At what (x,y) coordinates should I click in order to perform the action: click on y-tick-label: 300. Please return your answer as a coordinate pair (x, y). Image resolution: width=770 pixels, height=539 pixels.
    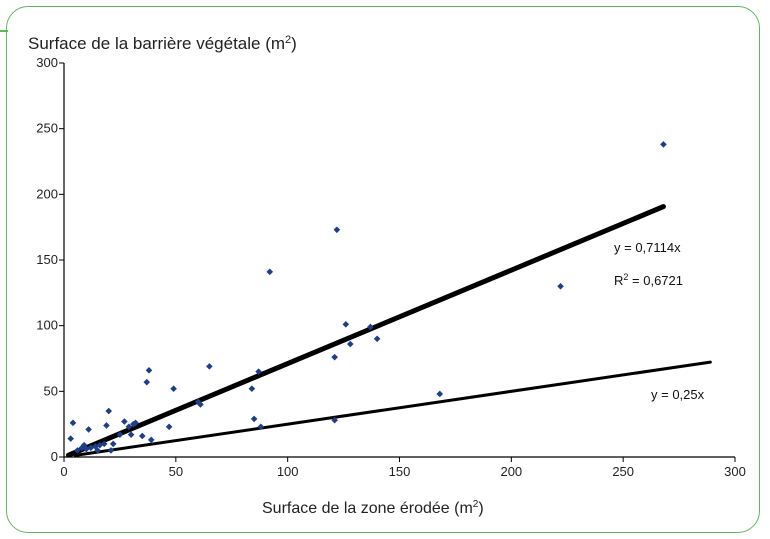
    Looking at the image, I should click on (47, 62).